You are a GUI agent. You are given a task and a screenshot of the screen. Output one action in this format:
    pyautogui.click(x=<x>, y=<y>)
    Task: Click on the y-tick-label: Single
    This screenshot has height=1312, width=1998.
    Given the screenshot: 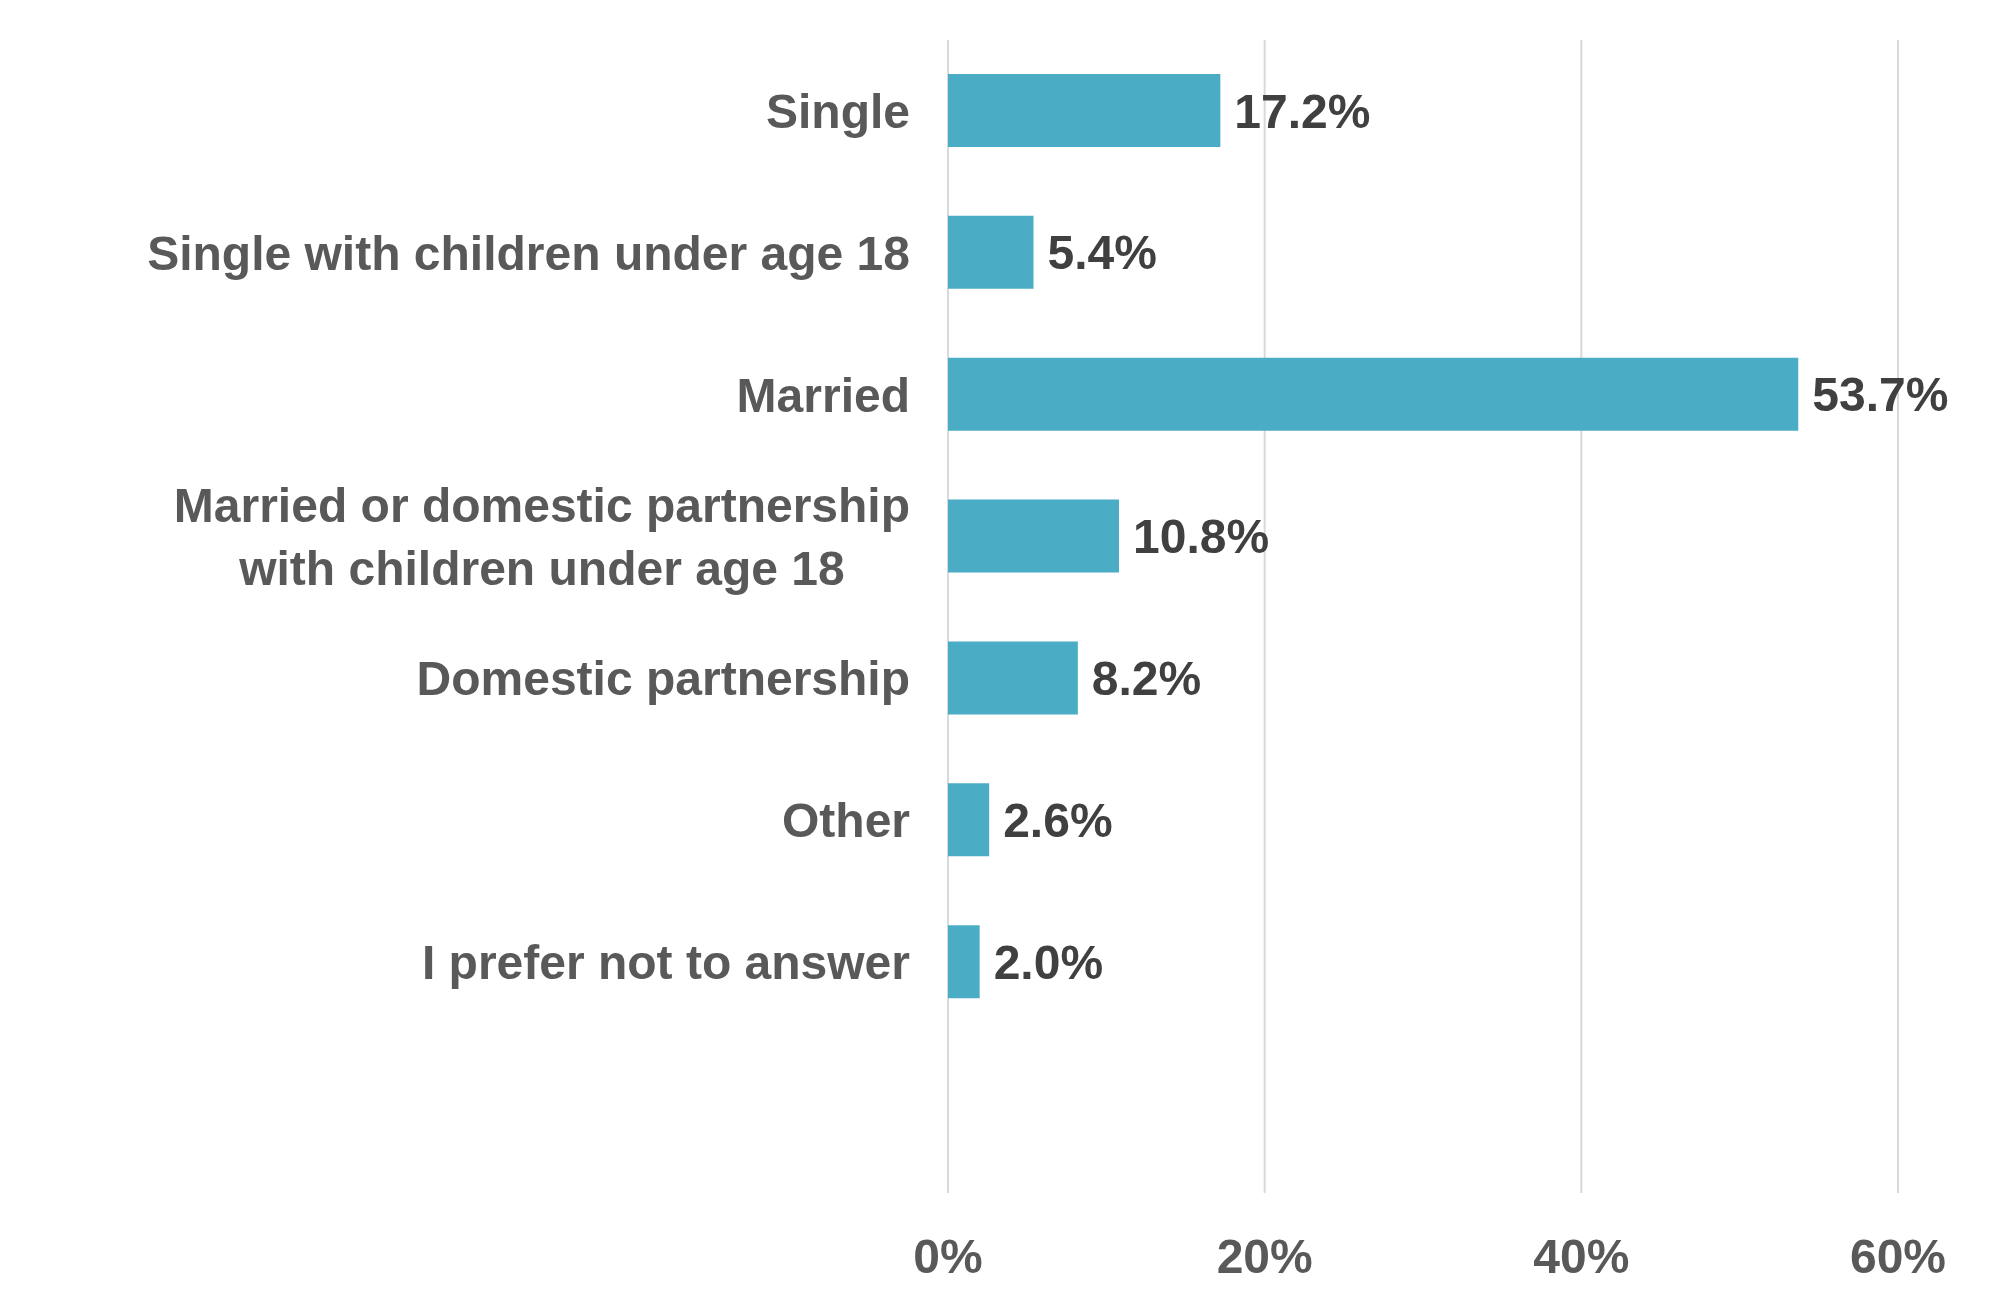 What is the action you would take?
    pyautogui.click(x=837, y=111)
    